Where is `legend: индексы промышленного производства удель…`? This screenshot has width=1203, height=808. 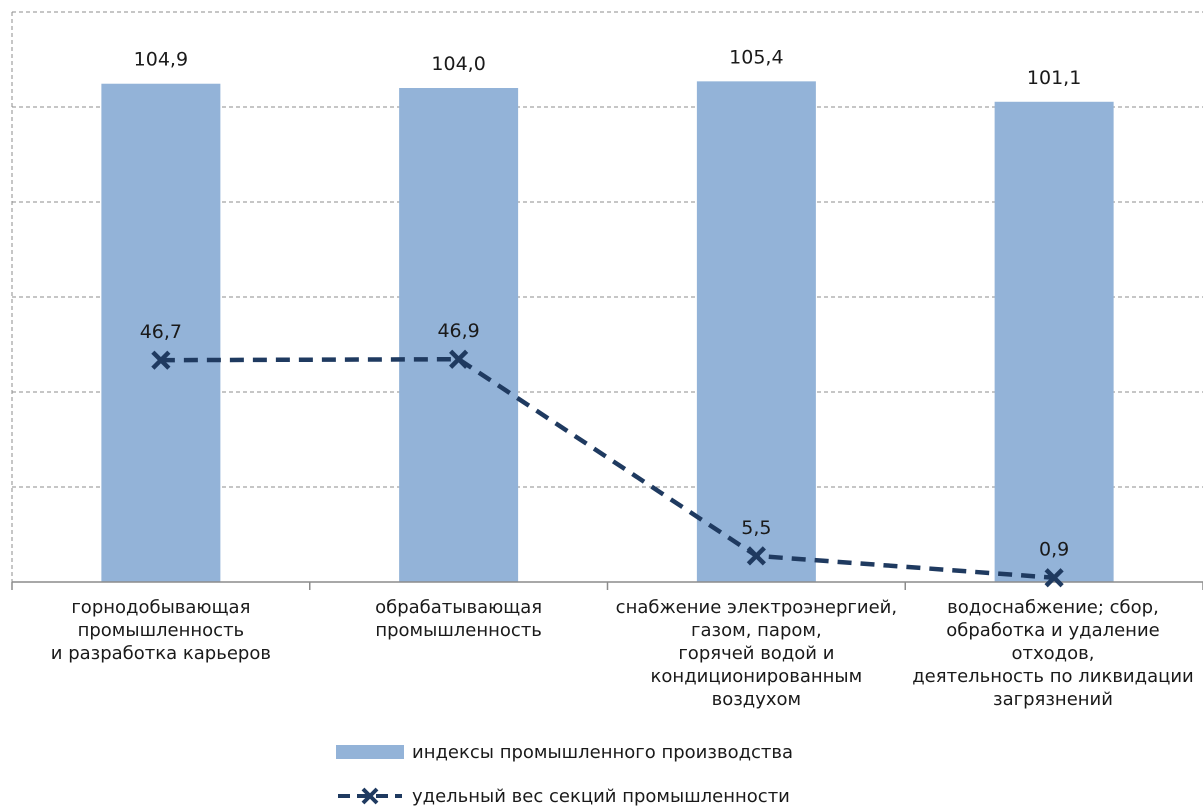 legend: индексы промышленного производства удель… is located at coordinates (564, 774).